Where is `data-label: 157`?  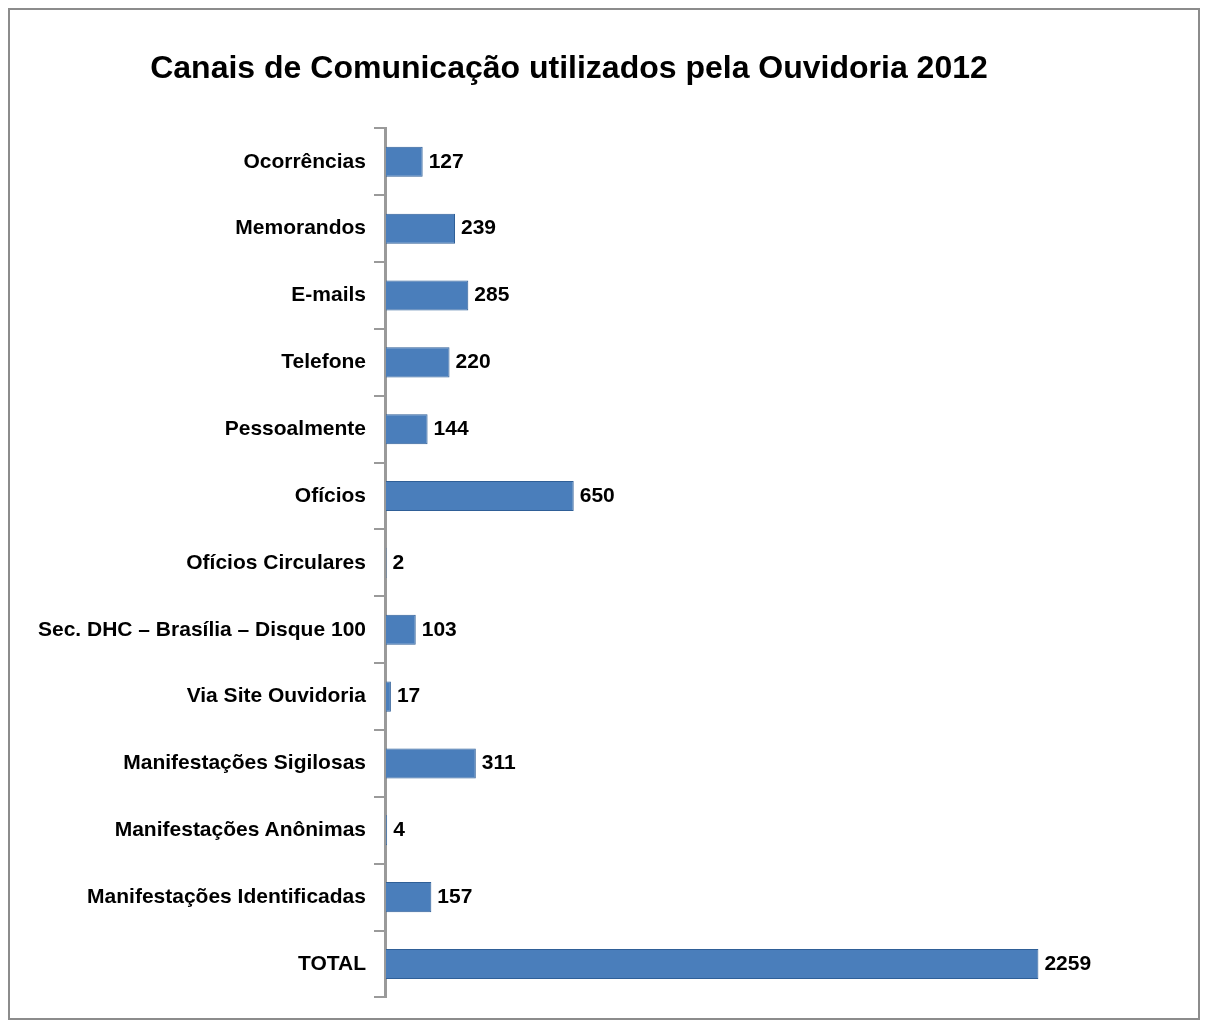
data-label: 157 is located at coordinates (455, 895).